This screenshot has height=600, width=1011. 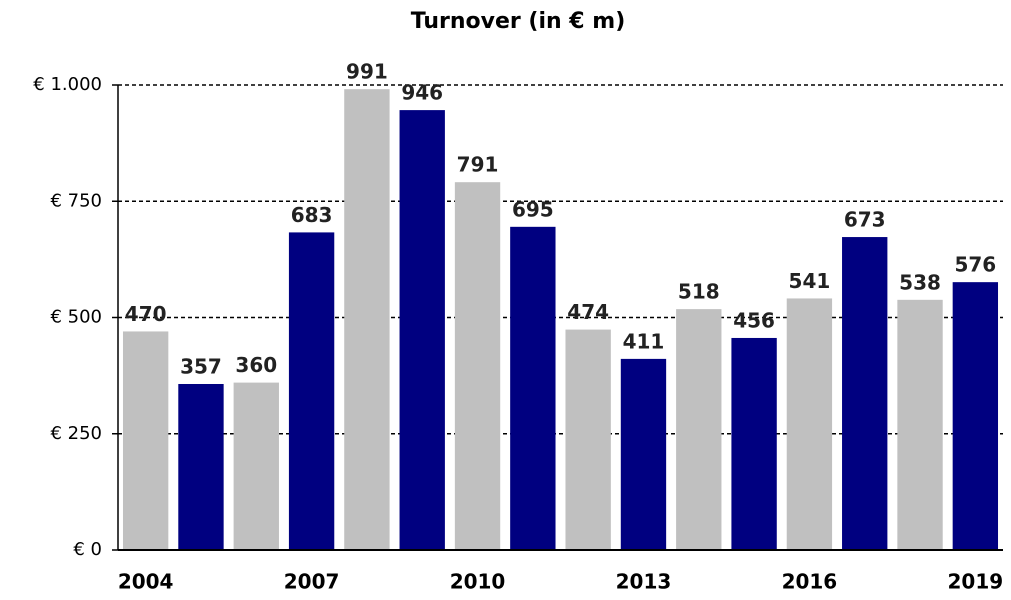 I want to click on y-tick-label: € 250, so click(x=76, y=433).